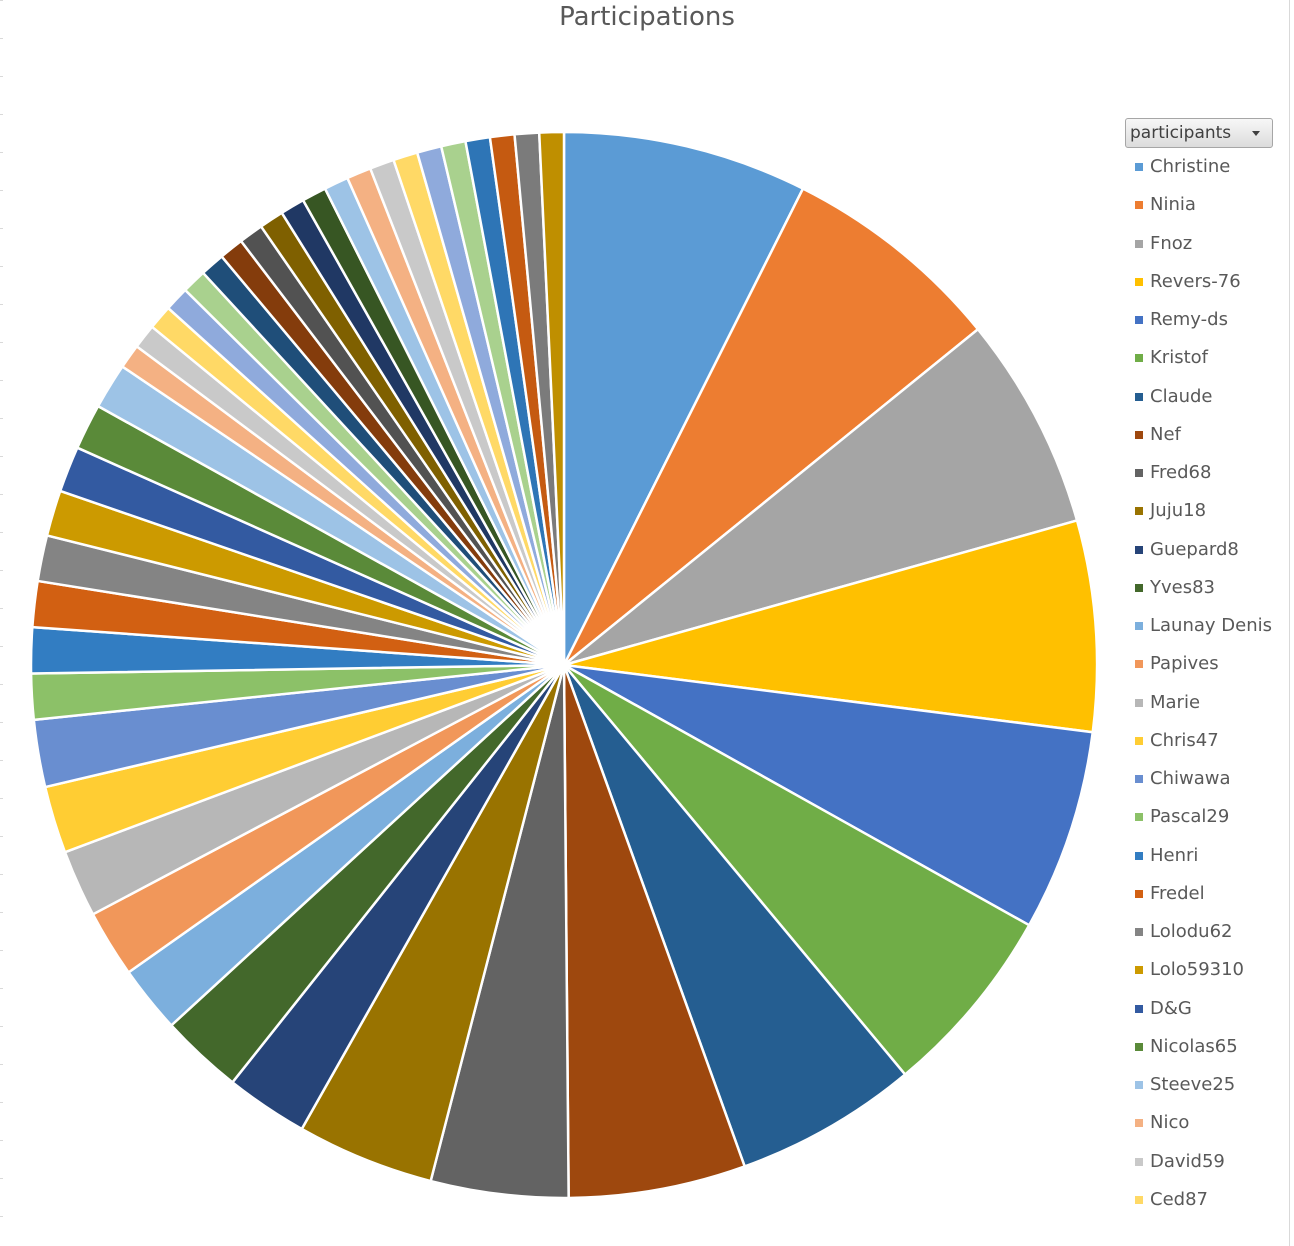 This screenshot has height=1246, width=1294. What do you see at coordinates (1214, 1125) in the screenshot?
I see `legend-item: Nico` at bounding box center [1214, 1125].